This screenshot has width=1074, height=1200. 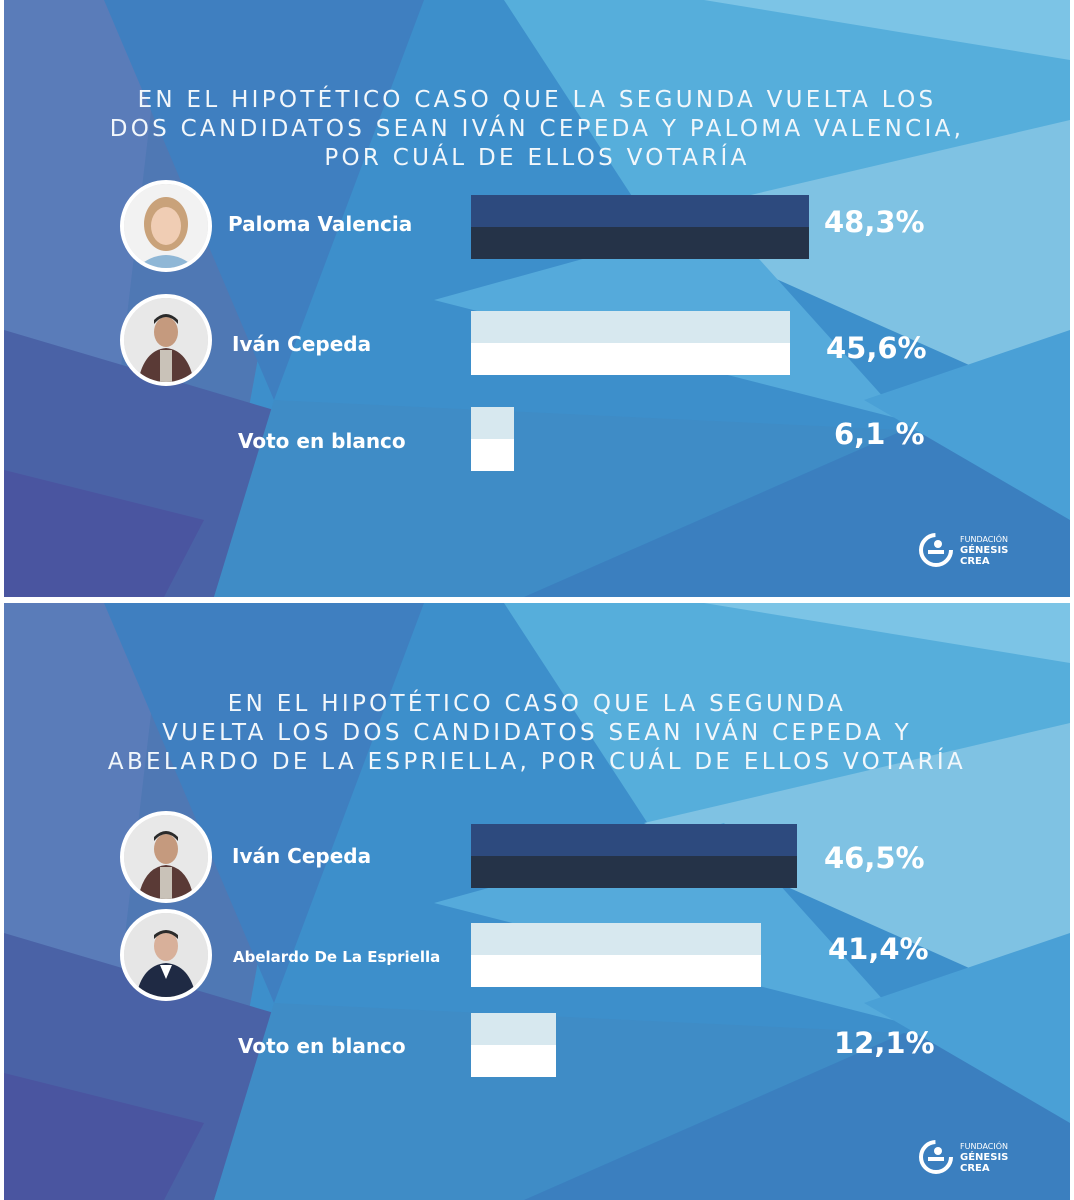 What do you see at coordinates (879, 434) in the screenshot?
I see `data-label: 6,1 %` at bounding box center [879, 434].